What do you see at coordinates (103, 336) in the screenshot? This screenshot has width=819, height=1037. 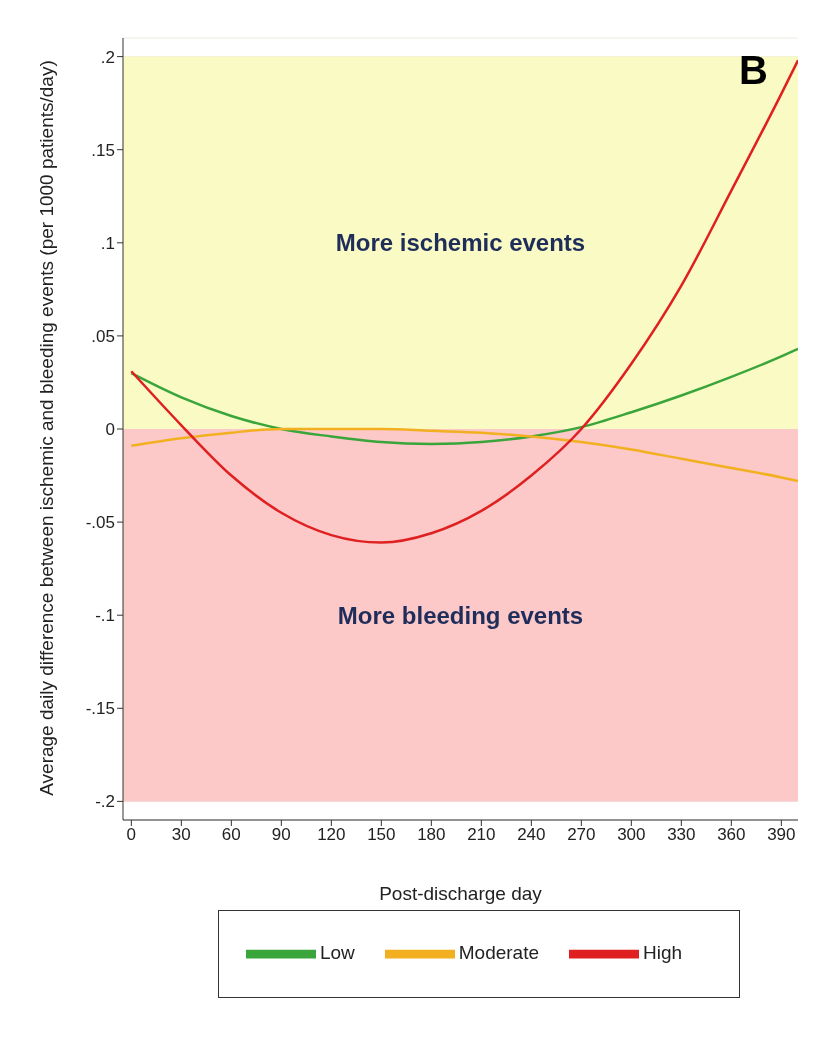 I see `y-tick-label: .05` at bounding box center [103, 336].